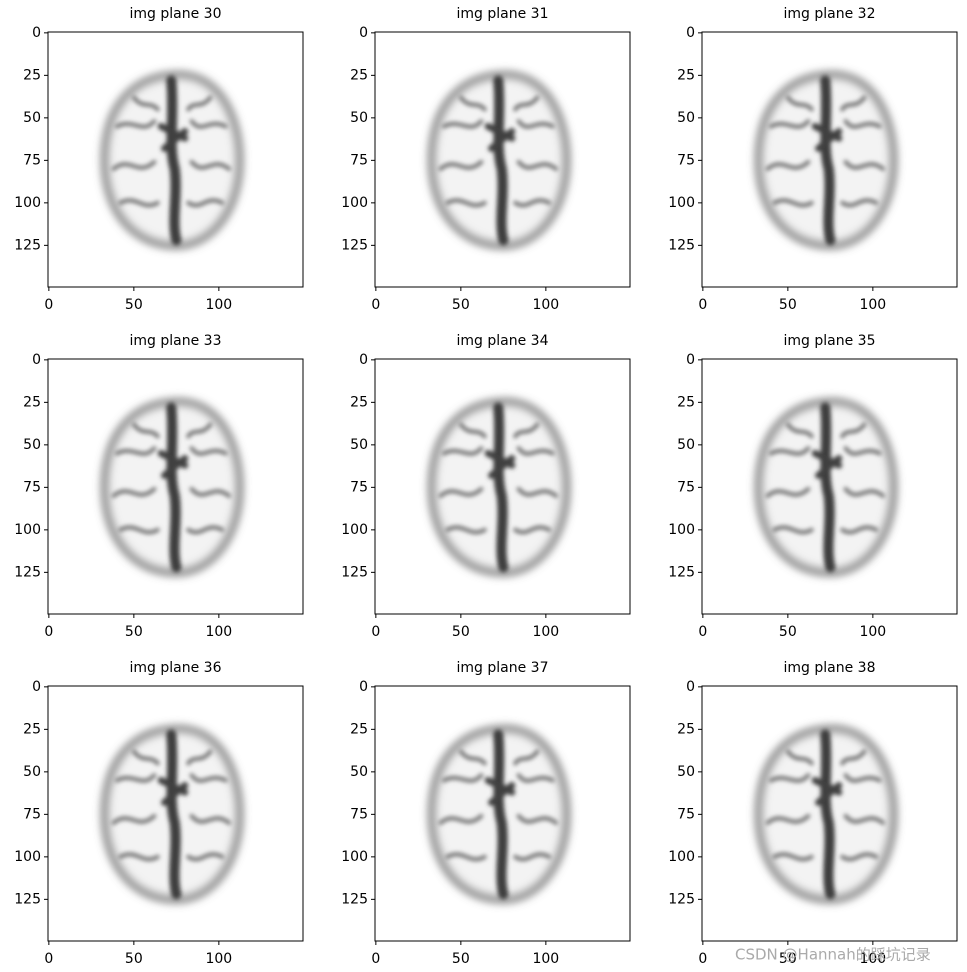 The width and height of the screenshot is (967, 972). What do you see at coordinates (830, 668) in the screenshot?
I see `subplot-title: img plane 38` at bounding box center [830, 668].